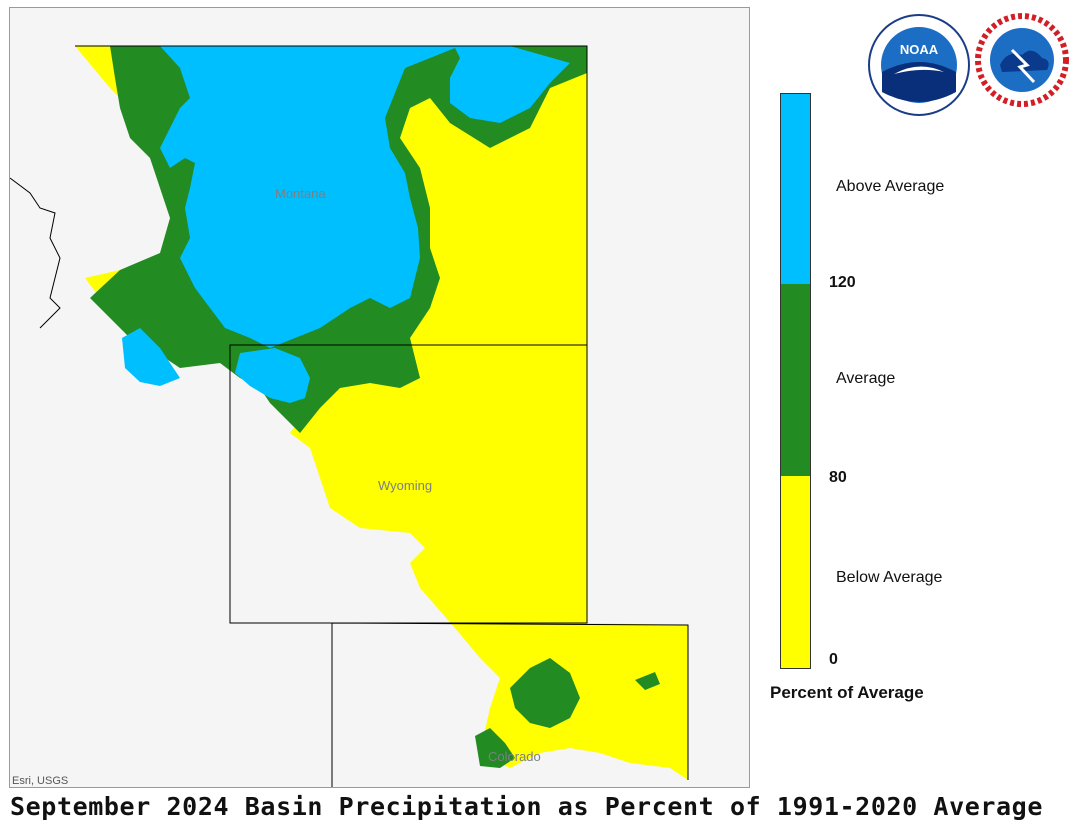 This screenshot has width=1076, height=834. What do you see at coordinates (795, 572) in the screenshot?
I see `legend-band-below-average` at bounding box center [795, 572].